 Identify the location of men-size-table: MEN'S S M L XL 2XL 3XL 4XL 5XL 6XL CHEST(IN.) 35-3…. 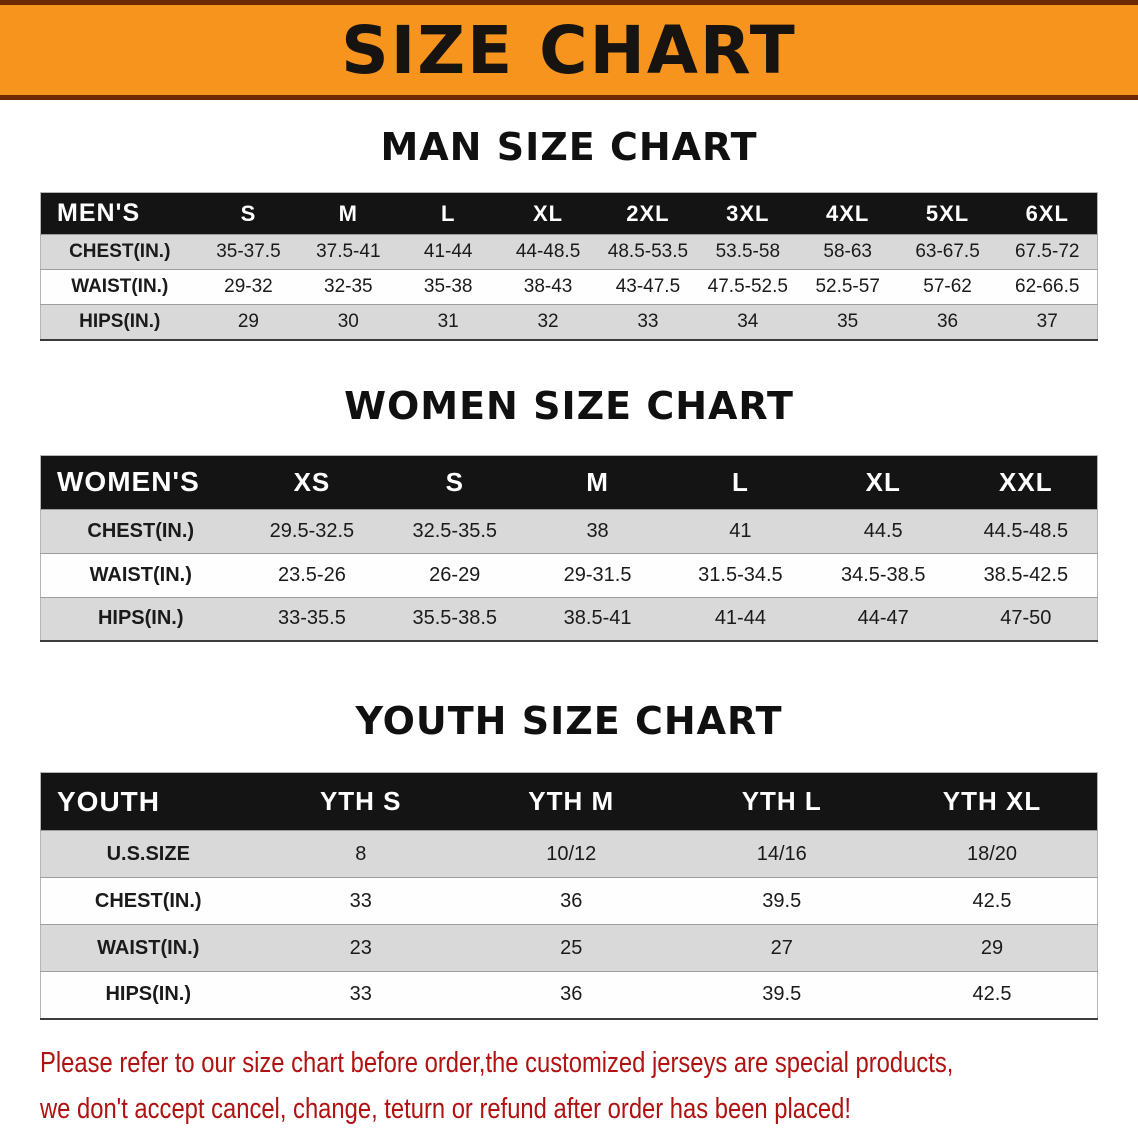
(569, 266).